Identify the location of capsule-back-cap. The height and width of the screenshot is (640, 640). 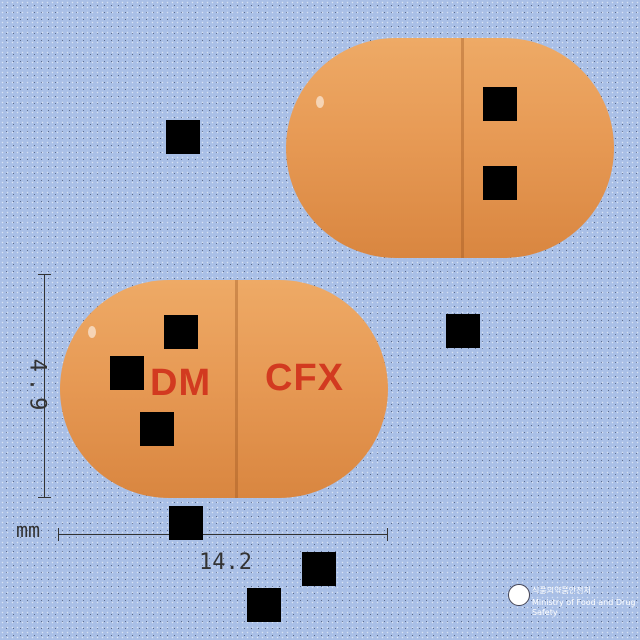
(375, 148).